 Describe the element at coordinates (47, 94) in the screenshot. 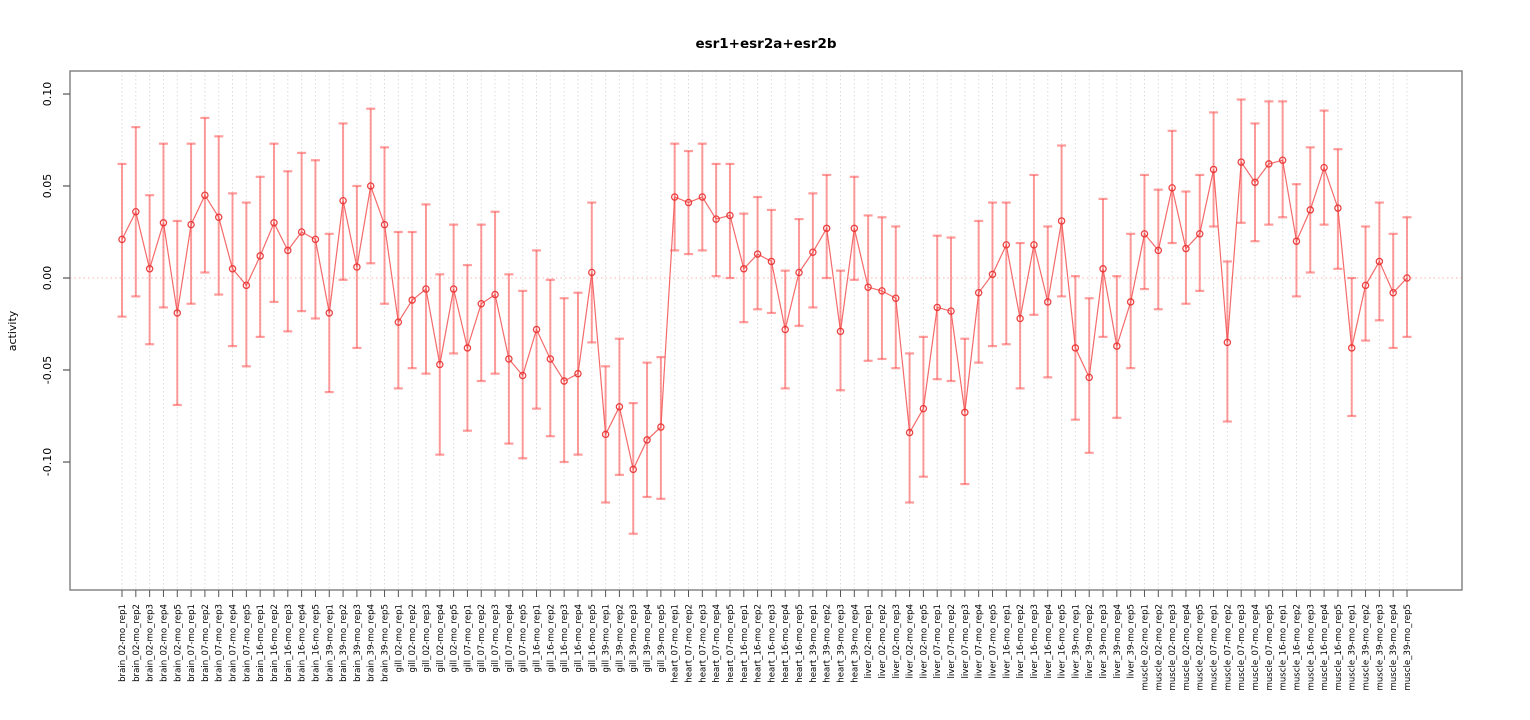

I see `y-tick-label: 0.10` at that location.